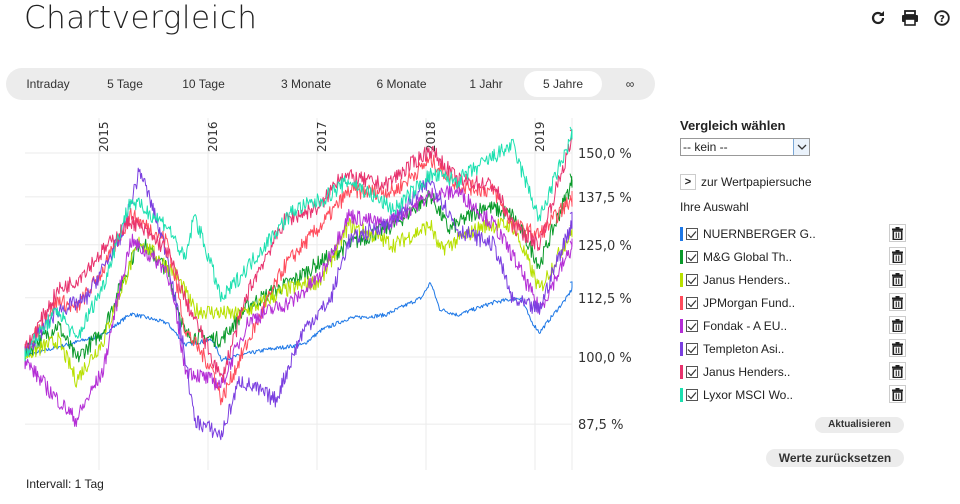  I want to click on toolbar: ?, so click(910, 18).